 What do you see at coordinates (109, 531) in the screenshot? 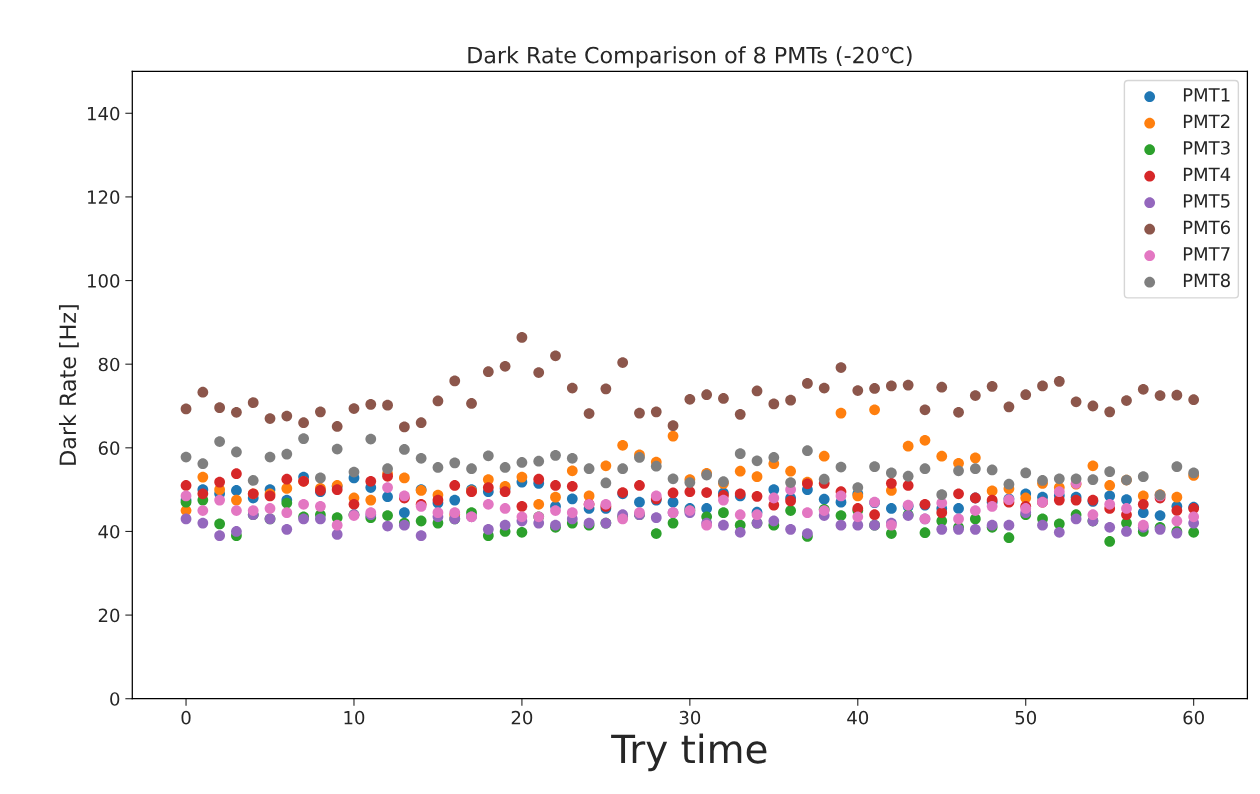
I see `y-tick-label: 40` at bounding box center [109, 531].